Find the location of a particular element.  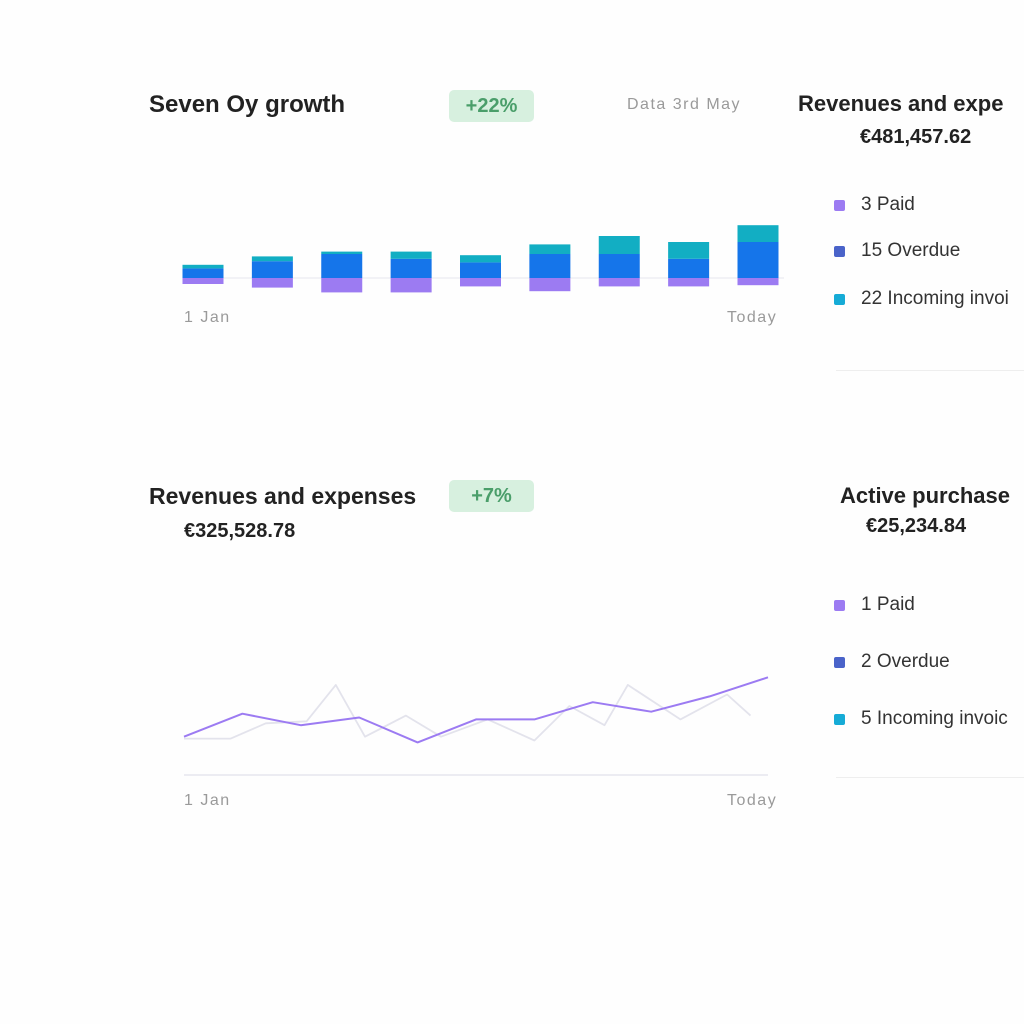

growth-title: Seven Oy growth is located at coordinates (247, 104).